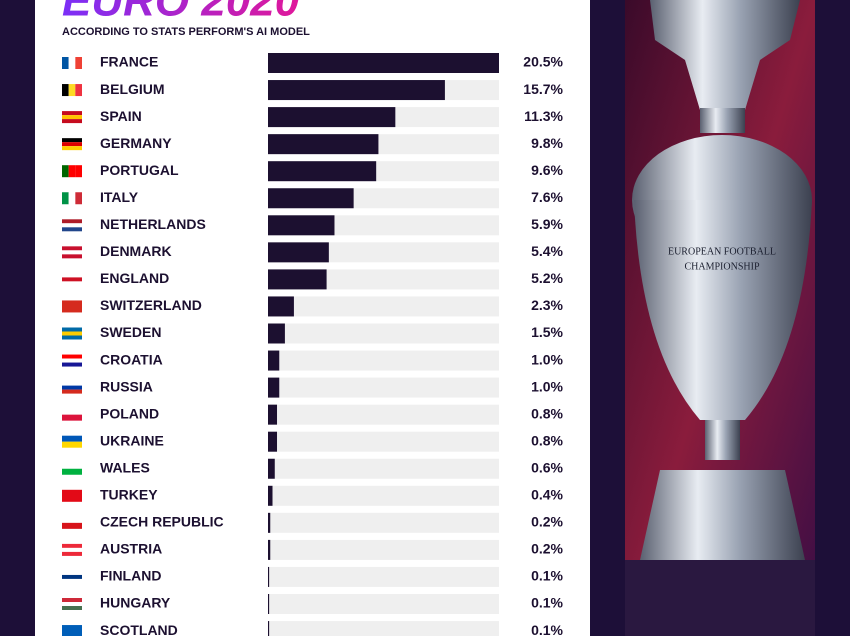  I want to click on value-label: 5.4%, so click(547, 251).